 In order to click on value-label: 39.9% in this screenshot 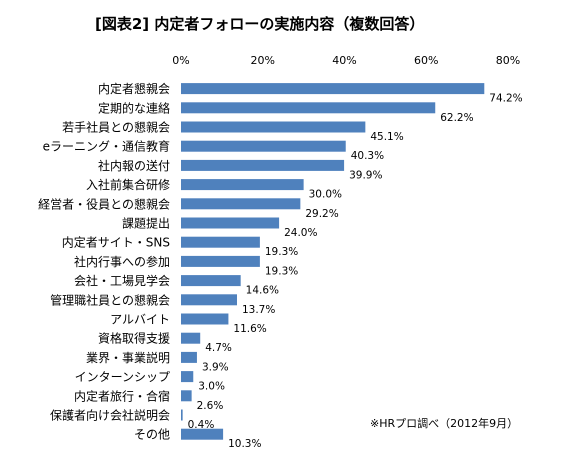, I will do `click(365, 175)`.